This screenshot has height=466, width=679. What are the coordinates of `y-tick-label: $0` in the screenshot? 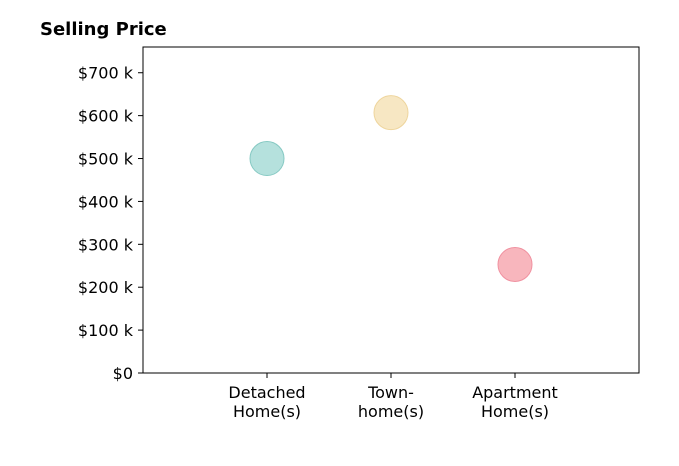 It's located at (123, 373).